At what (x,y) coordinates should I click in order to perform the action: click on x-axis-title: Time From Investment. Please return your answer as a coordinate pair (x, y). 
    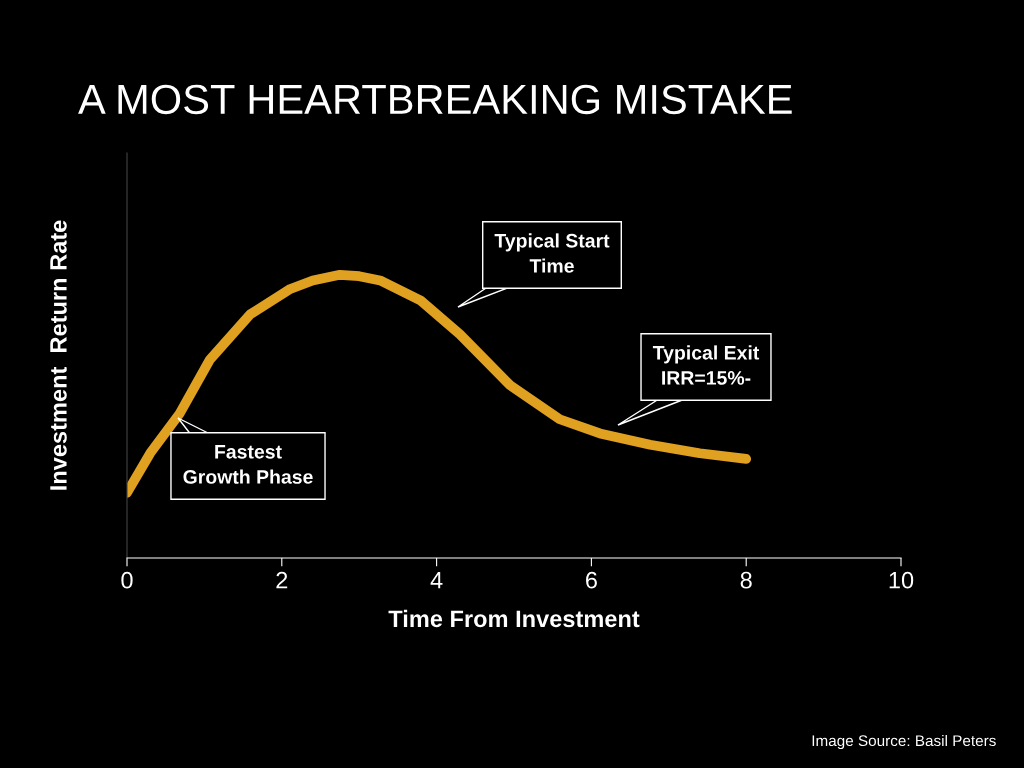
    Looking at the image, I should click on (514, 618).